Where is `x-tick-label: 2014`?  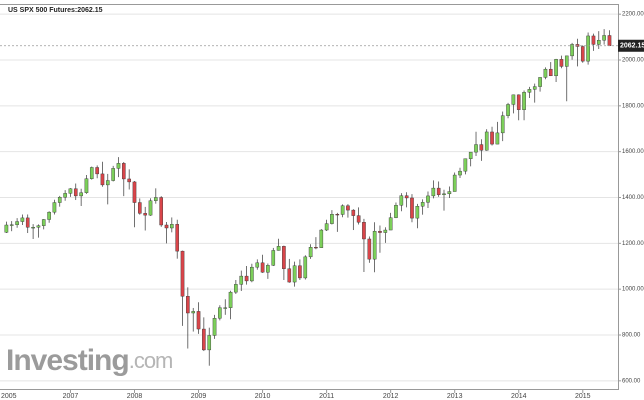 x-tick-label: 2014 is located at coordinates (519, 396).